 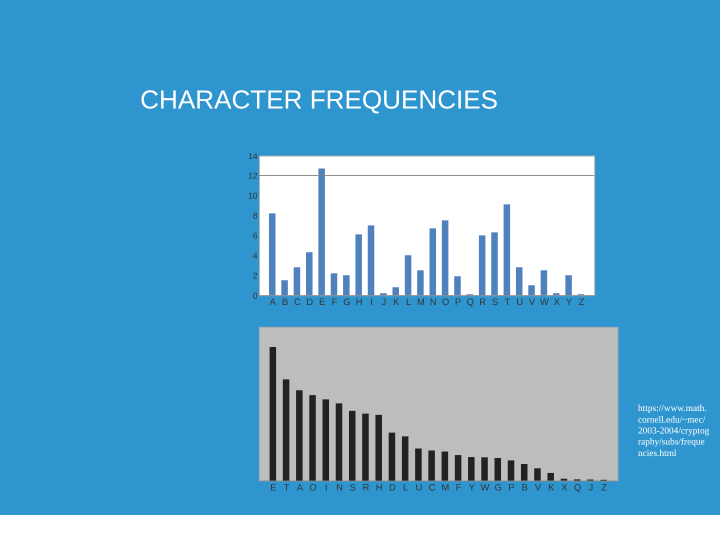 What do you see at coordinates (319, 99) in the screenshot?
I see `chart-title: CHARACTER FREQUENCIES` at bounding box center [319, 99].